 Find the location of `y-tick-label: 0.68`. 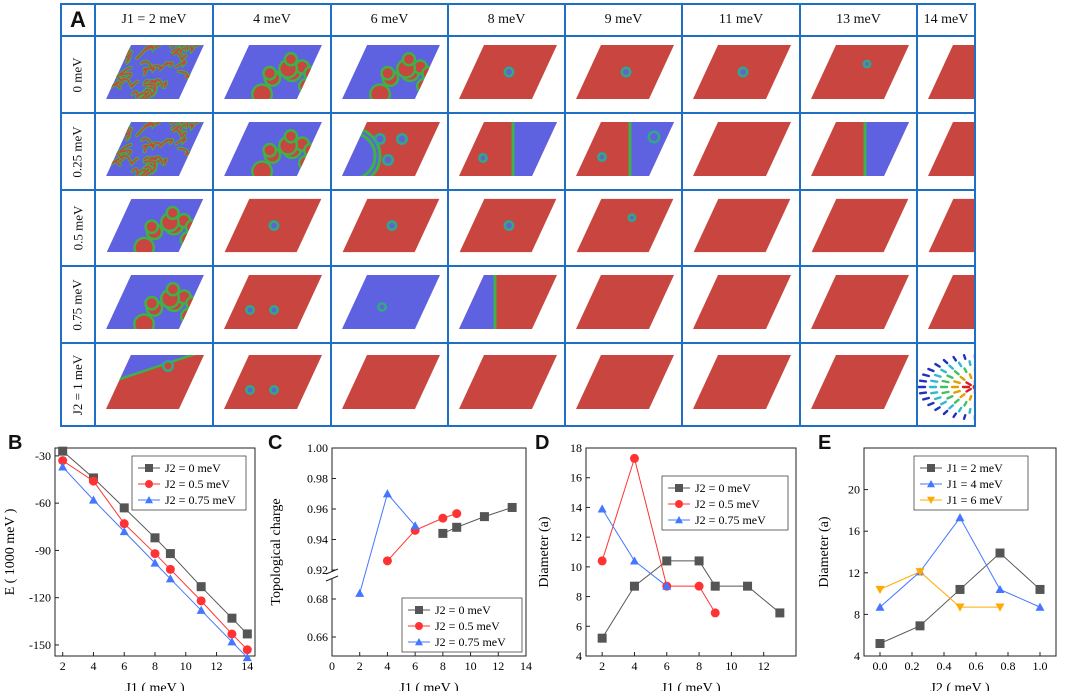

y-tick-label: 0.68 is located at coordinates (317, 599).